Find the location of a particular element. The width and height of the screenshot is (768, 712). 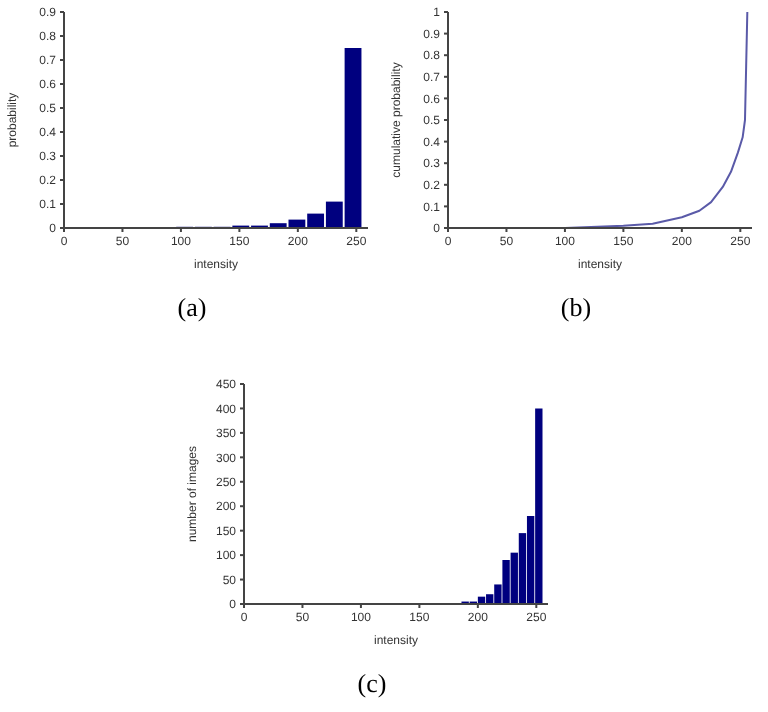

text: (b) is located at coordinates (576, 308).